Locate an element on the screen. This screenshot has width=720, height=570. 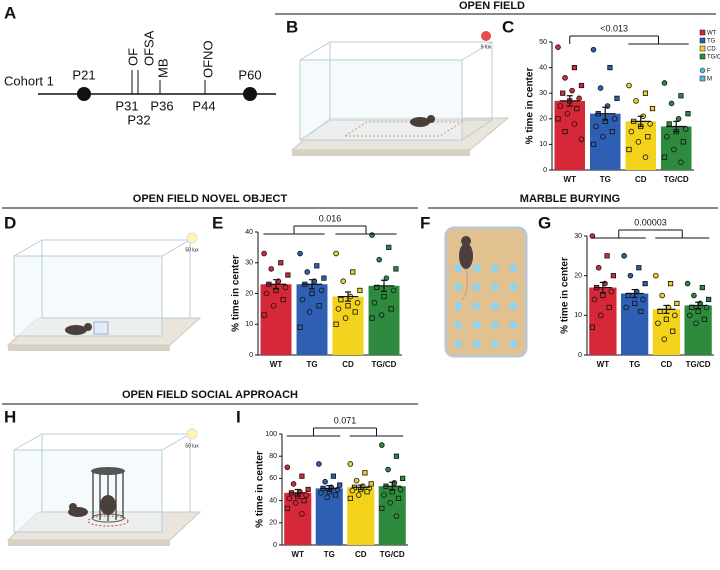
section-title: MARBLE BURYING is located at coordinates (570, 199).